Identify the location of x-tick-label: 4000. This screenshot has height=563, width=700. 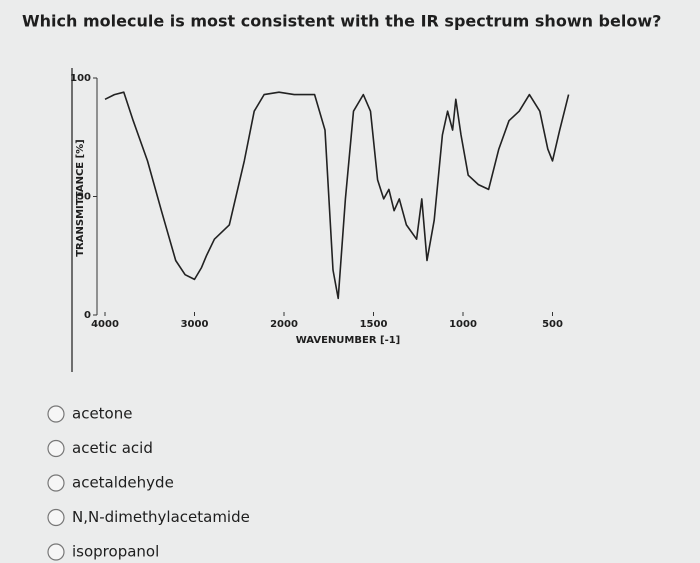
(105, 324).